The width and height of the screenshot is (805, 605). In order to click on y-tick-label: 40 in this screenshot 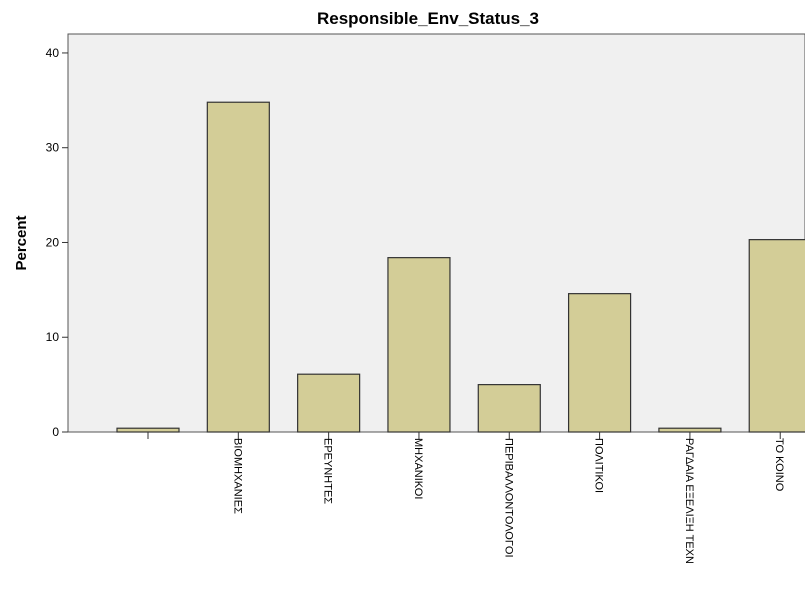, I will do `click(53, 53)`.